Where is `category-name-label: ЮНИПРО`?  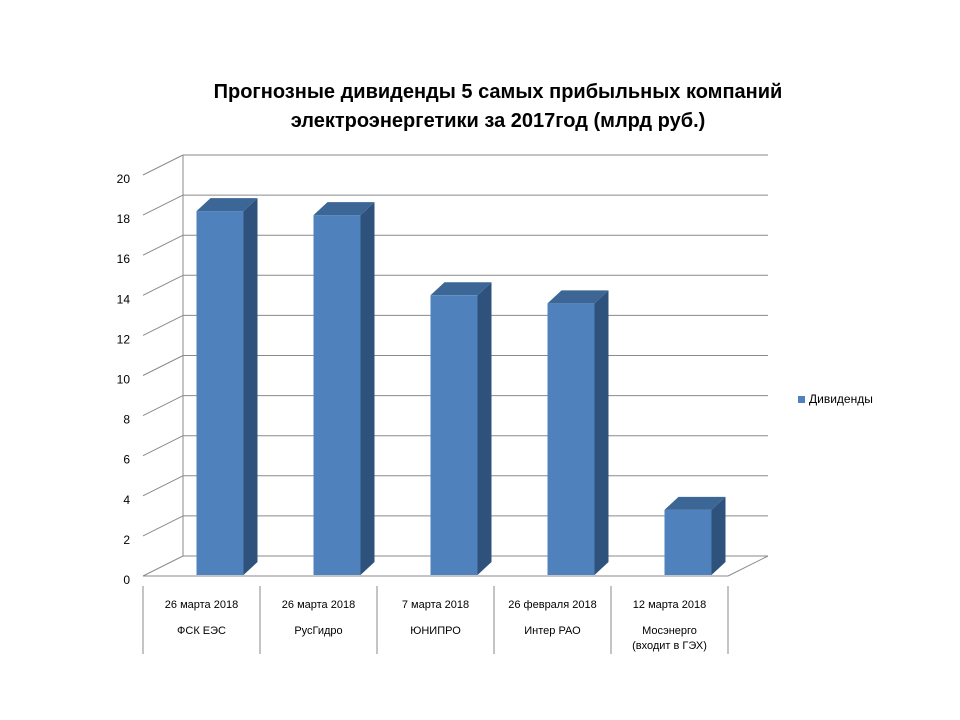
category-name-label: ЮНИПРО is located at coordinates (435, 631).